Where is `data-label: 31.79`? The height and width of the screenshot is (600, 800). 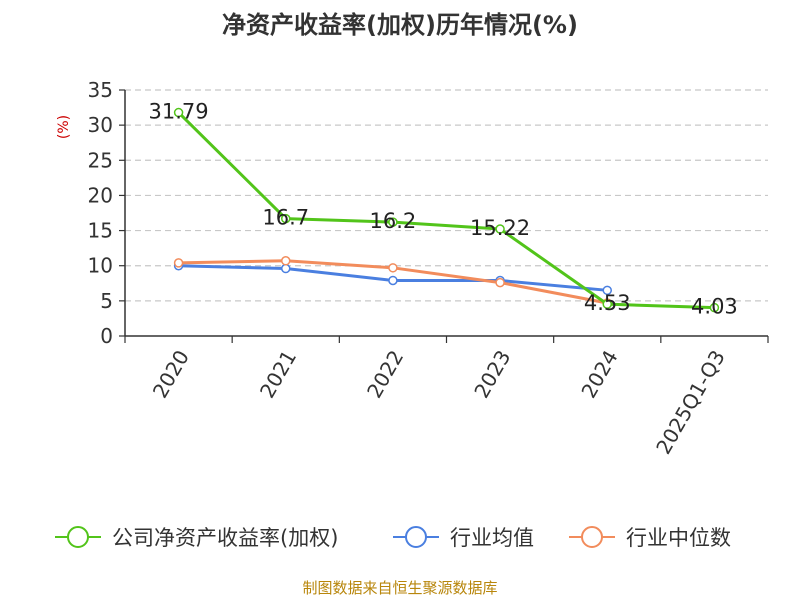
data-label: 31.79 is located at coordinates (179, 112).